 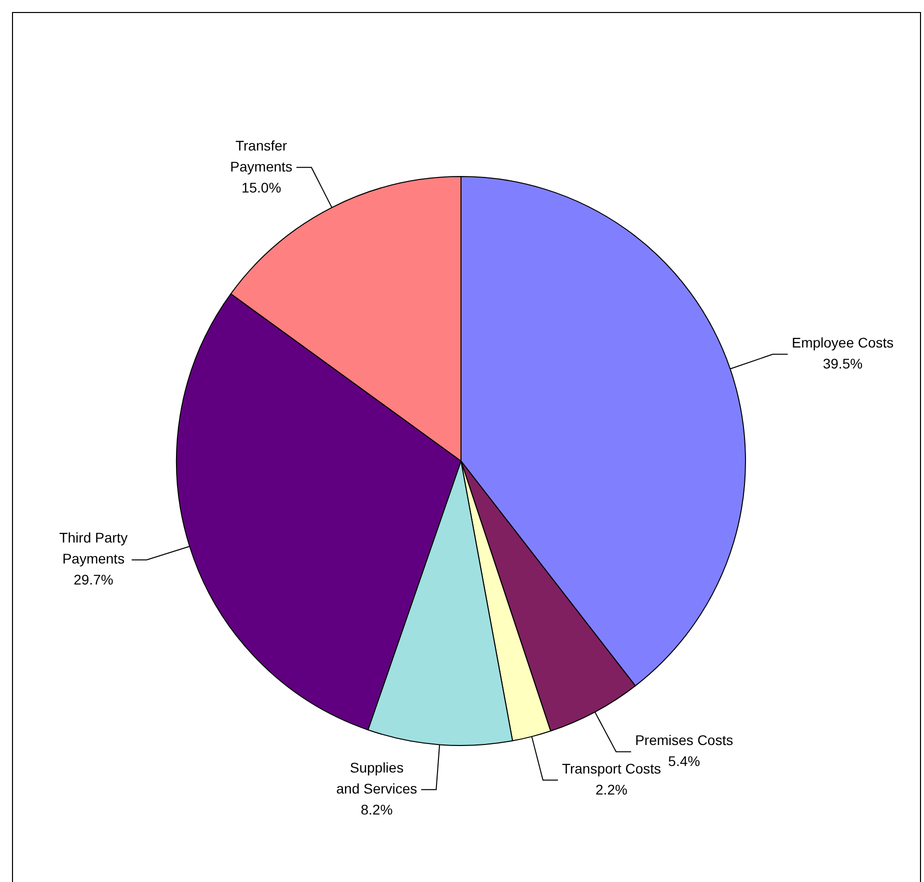 I want to click on slice-label: Supplies and Services, so click(x=377, y=777).